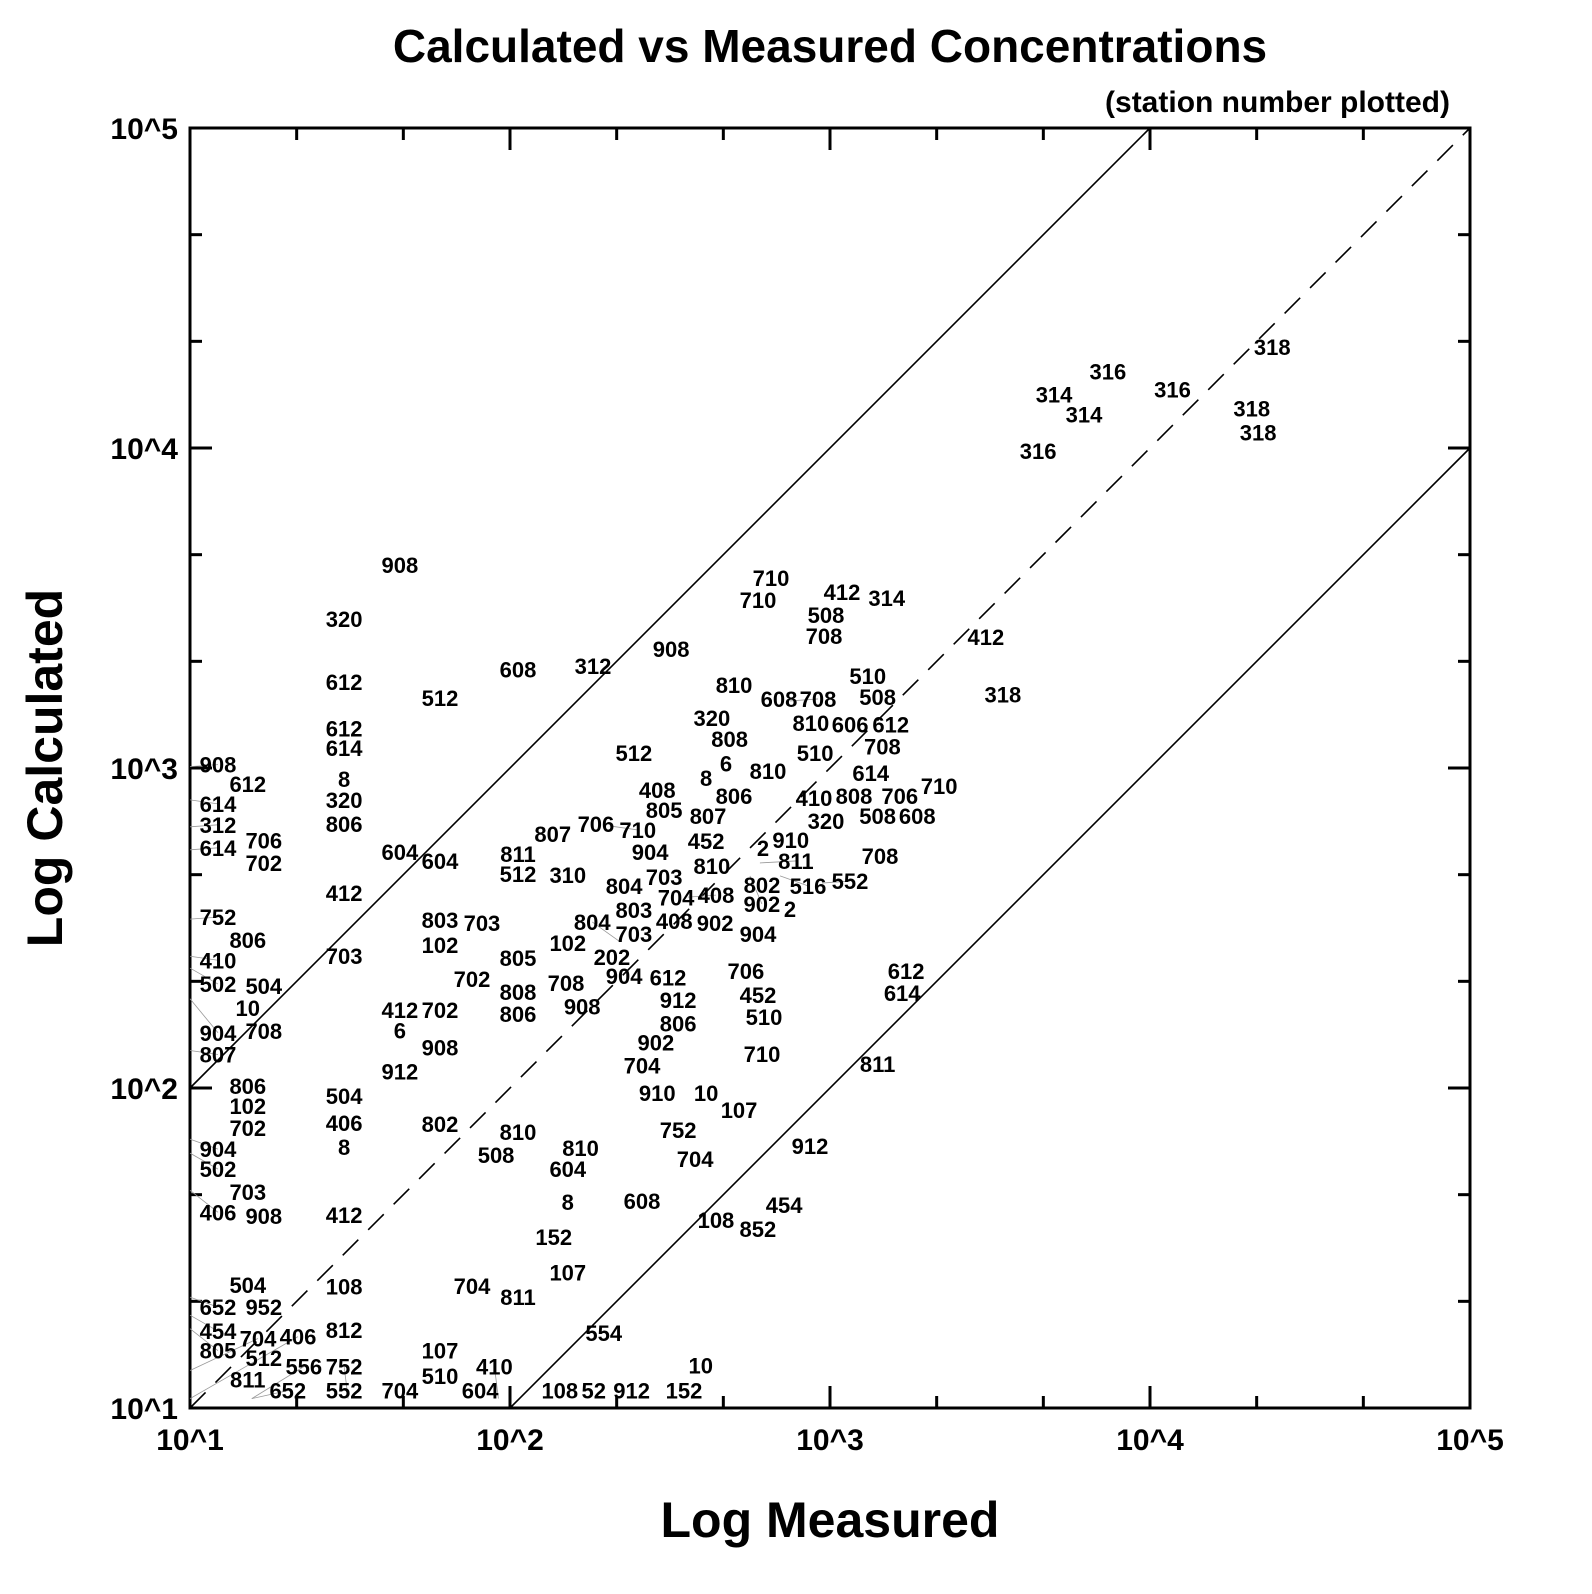 The image size is (1592, 1594). What do you see at coordinates (440, 698) in the screenshot?
I see `station-point-label: 512` at bounding box center [440, 698].